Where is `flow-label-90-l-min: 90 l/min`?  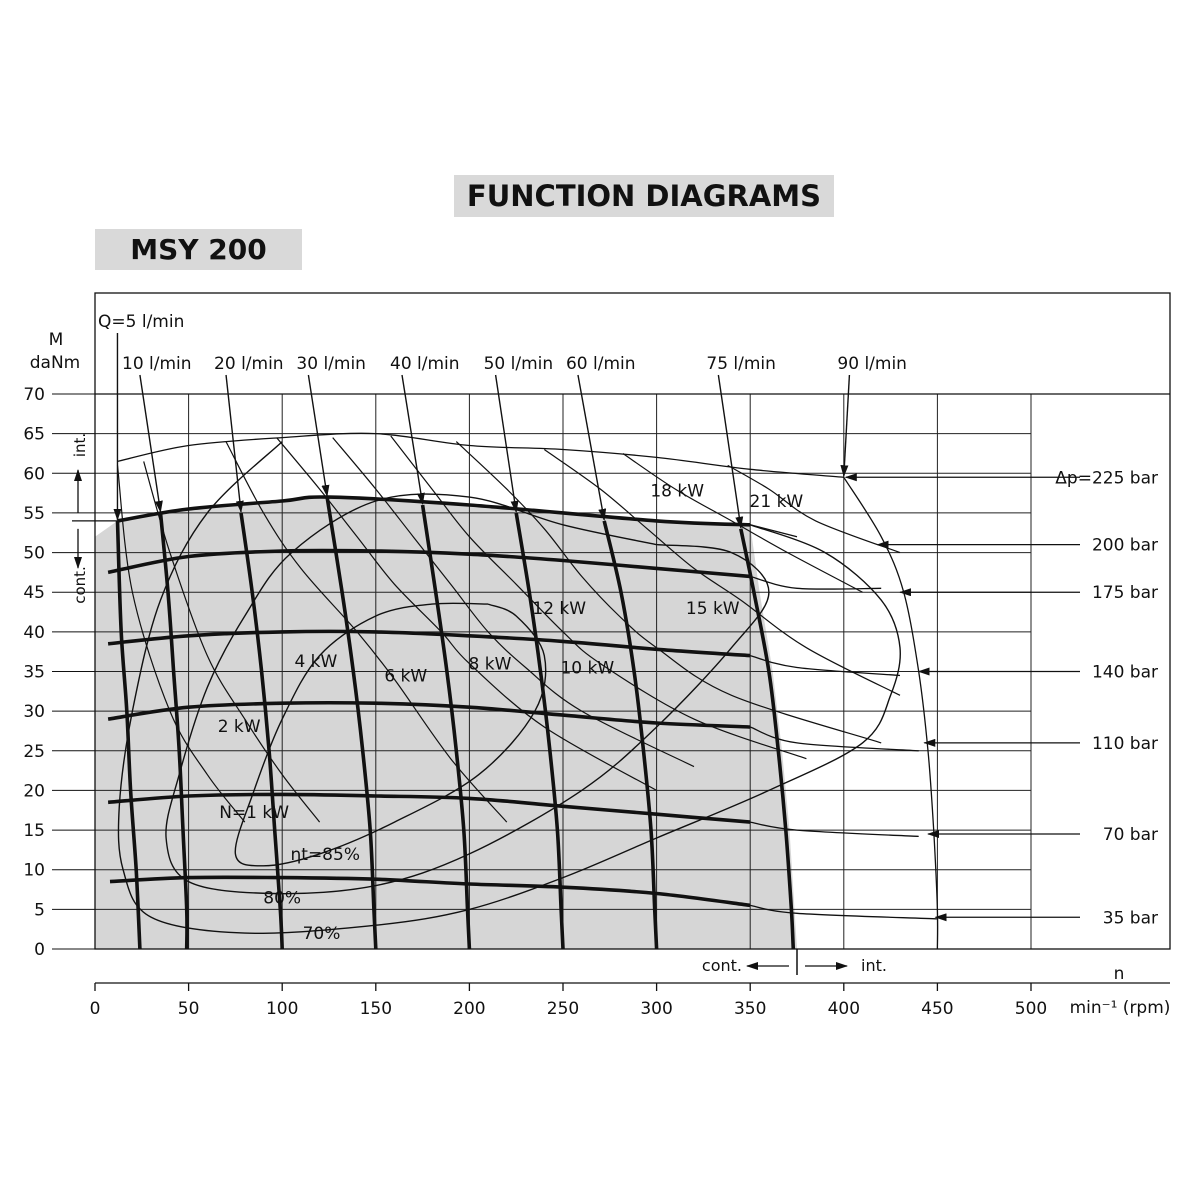
flow-label-90-l-min: 90 l/min is located at coordinates (872, 364).